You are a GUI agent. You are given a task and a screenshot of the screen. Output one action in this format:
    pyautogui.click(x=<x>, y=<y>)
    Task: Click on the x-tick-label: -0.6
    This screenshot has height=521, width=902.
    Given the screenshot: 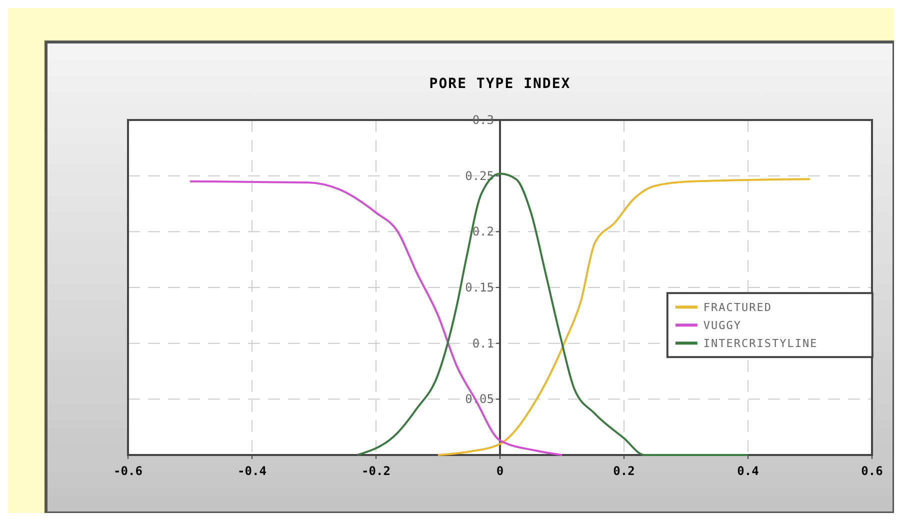 What is the action you would take?
    pyautogui.click(x=128, y=471)
    